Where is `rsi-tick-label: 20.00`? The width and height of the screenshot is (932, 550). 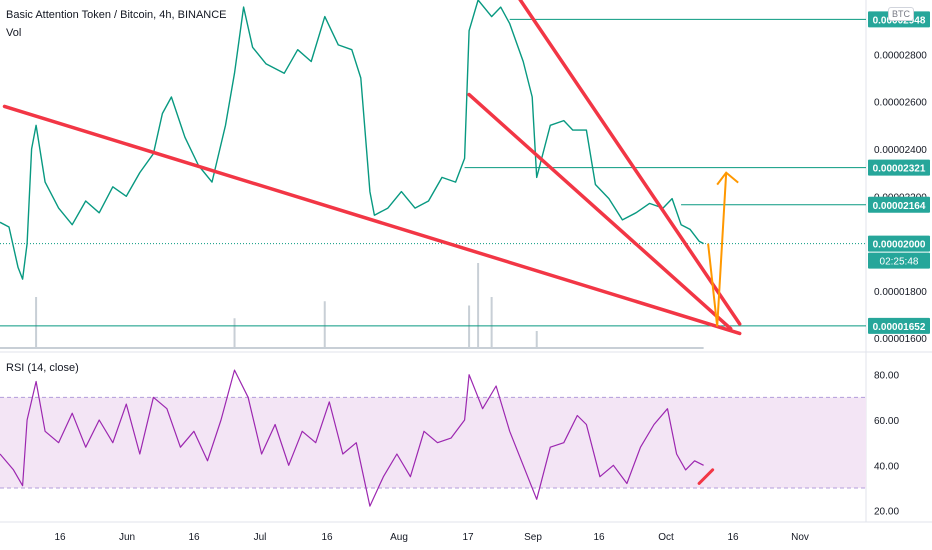 rsi-tick-label: 20.00 is located at coordinates (886, 512).